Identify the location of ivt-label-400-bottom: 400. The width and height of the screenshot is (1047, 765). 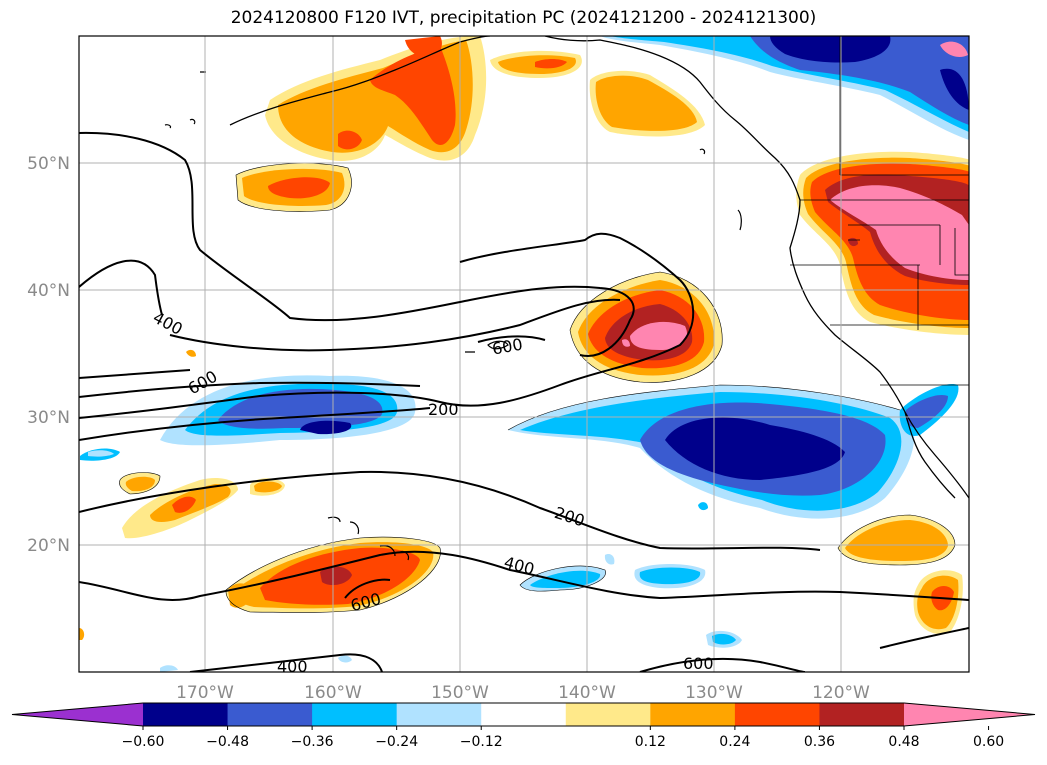
(292, 666).